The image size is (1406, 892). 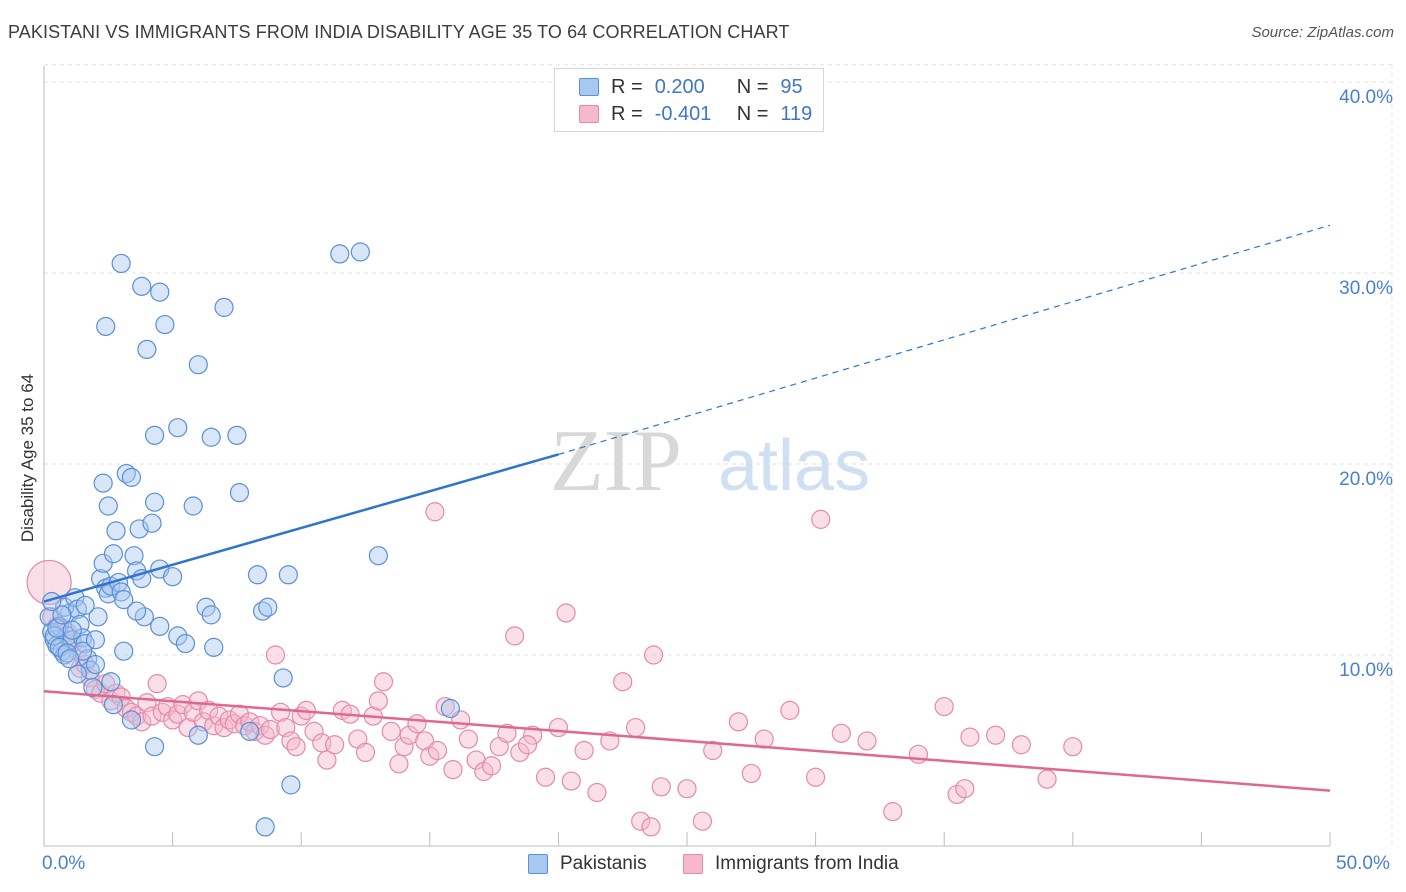 I want to click on legend-row-india: R = -0.401 N = 119, so click(x=695, y=114).